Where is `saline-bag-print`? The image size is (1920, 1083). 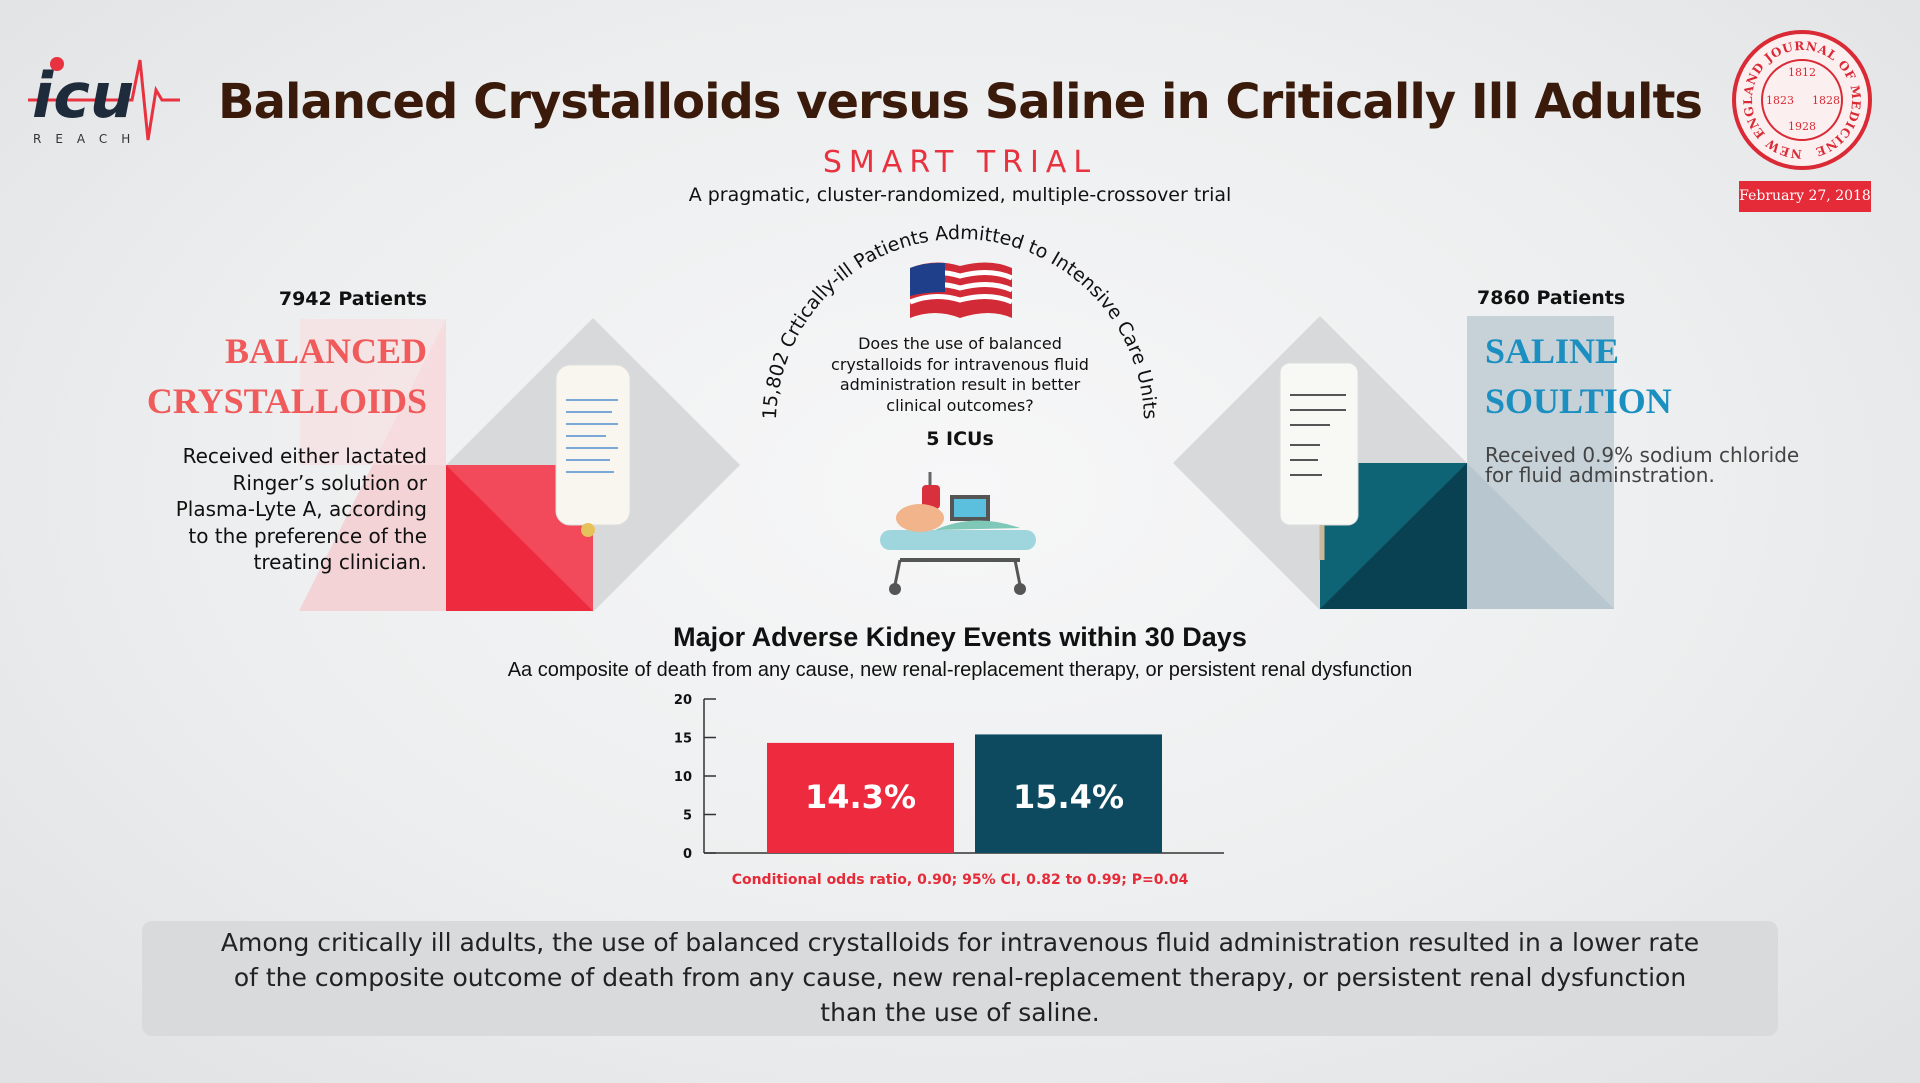 saline-bag-print is located at coordinates (1318, 435).